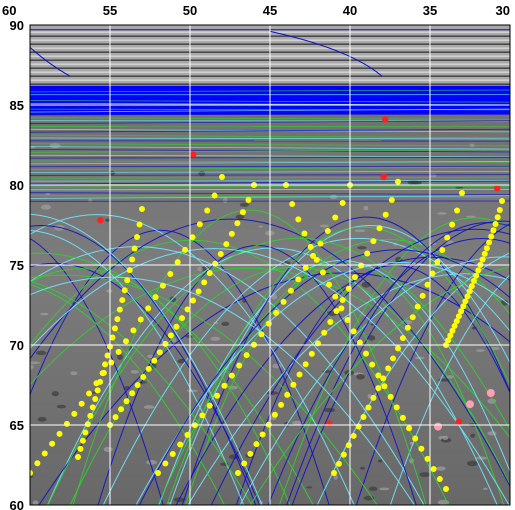  Describe the element at coordinates (17, 185) in the screenshot. I see `y-tick-label: 80` at that location.